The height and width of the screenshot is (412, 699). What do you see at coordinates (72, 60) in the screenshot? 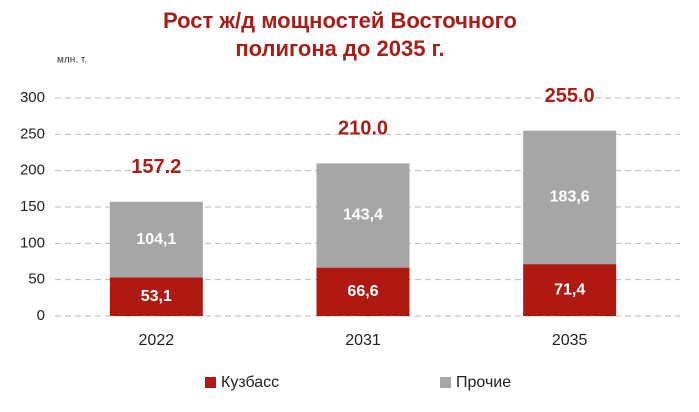
I see `y-axis-label: млн. т.` at bounding box center [72, 60].